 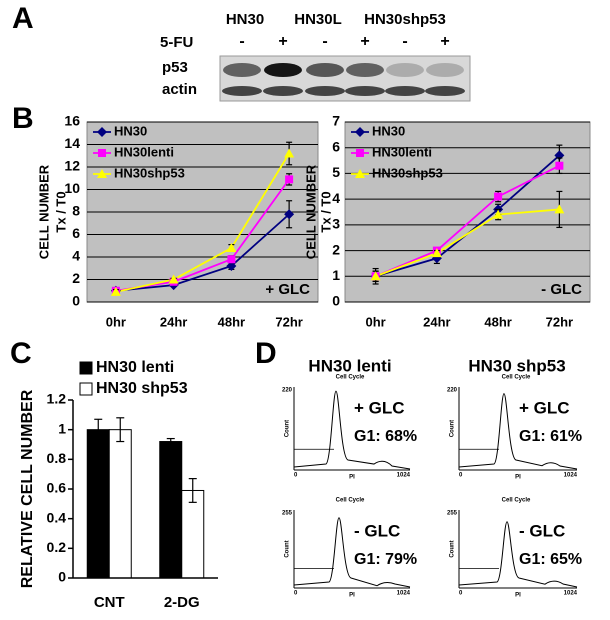 What do you see at coordinates (402, 151) in the screenshot?
I see `legend-label: HN30lenti` at bounding box center [402, 151].